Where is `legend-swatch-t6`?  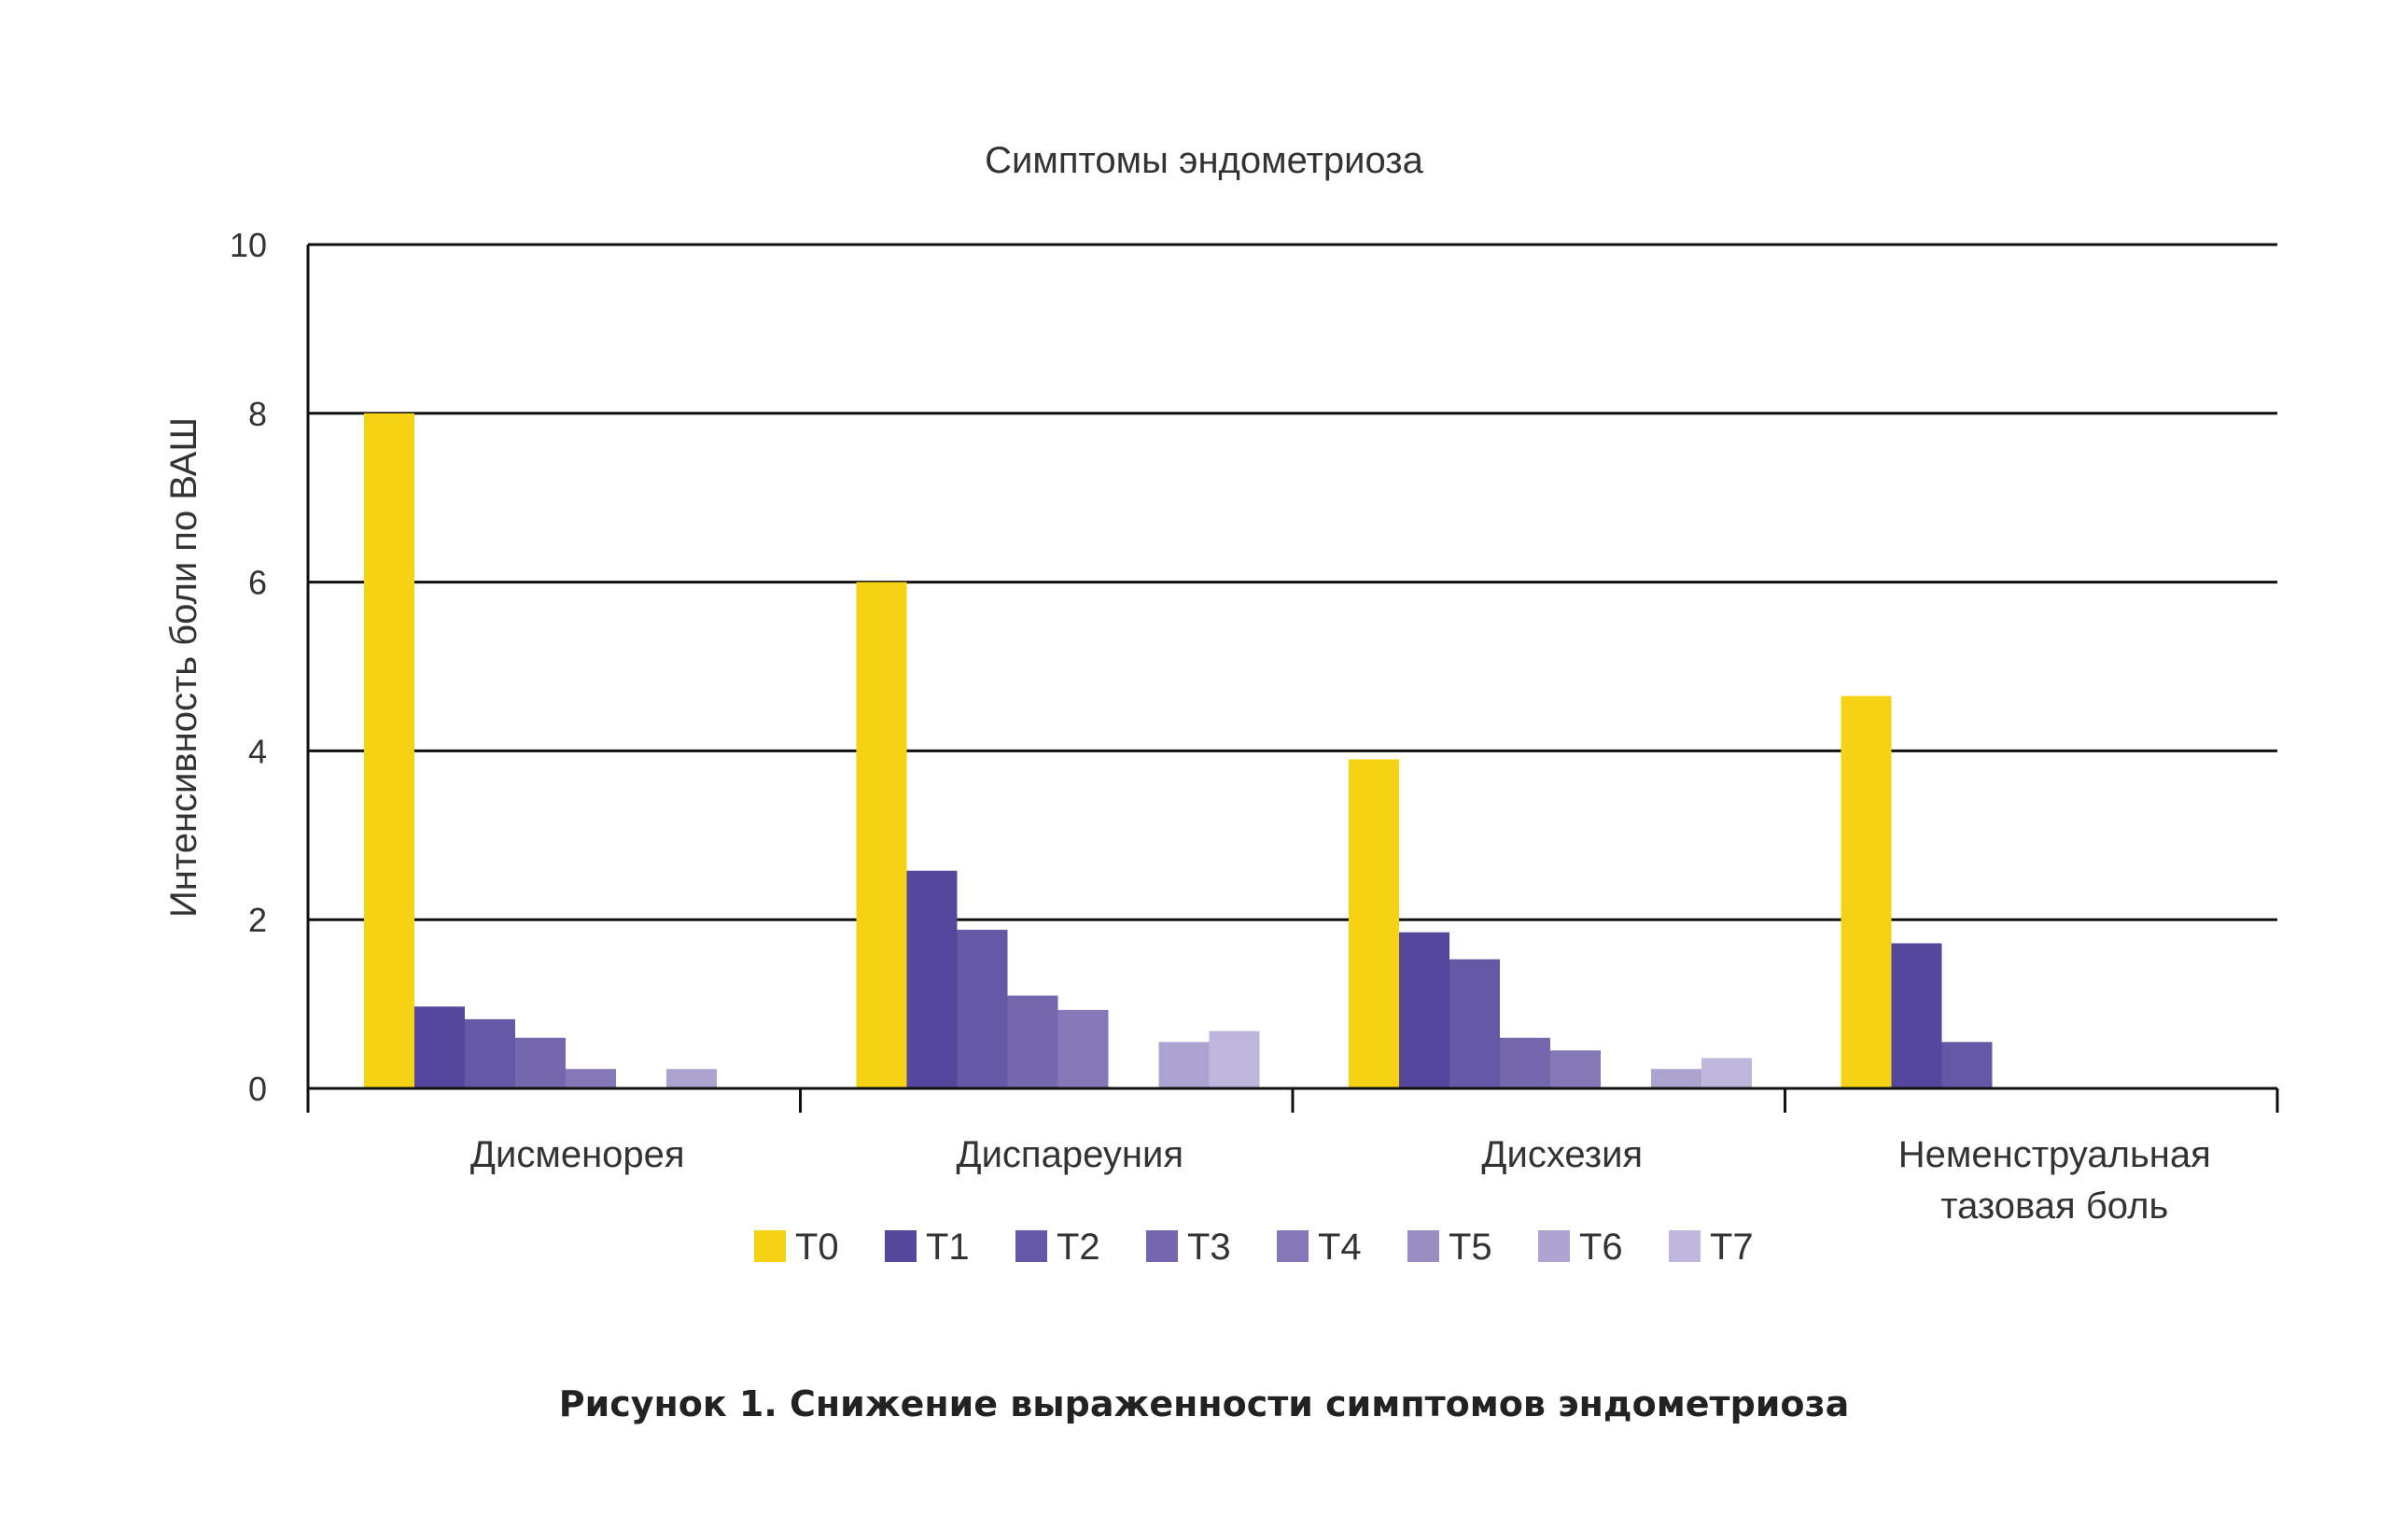 legend-swatch-t6 is located at coordinates (1554, 1246).